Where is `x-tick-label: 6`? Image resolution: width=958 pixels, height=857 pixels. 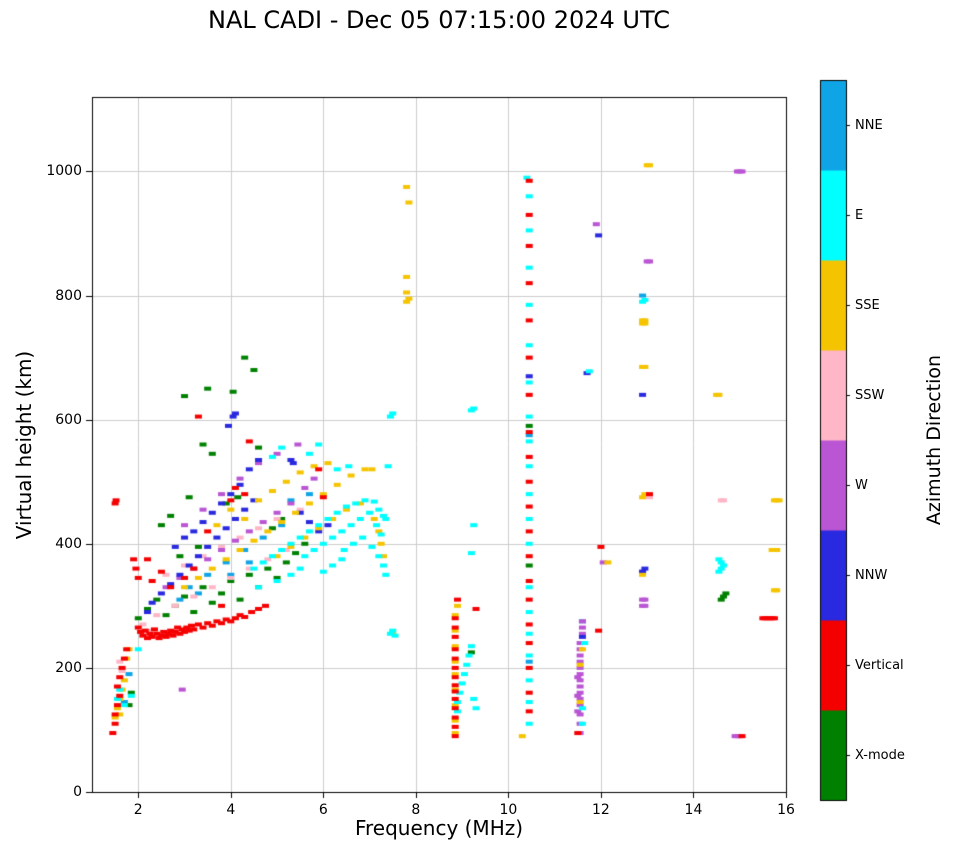 x-tick-label: 6 is located at coordinates (323, 810).